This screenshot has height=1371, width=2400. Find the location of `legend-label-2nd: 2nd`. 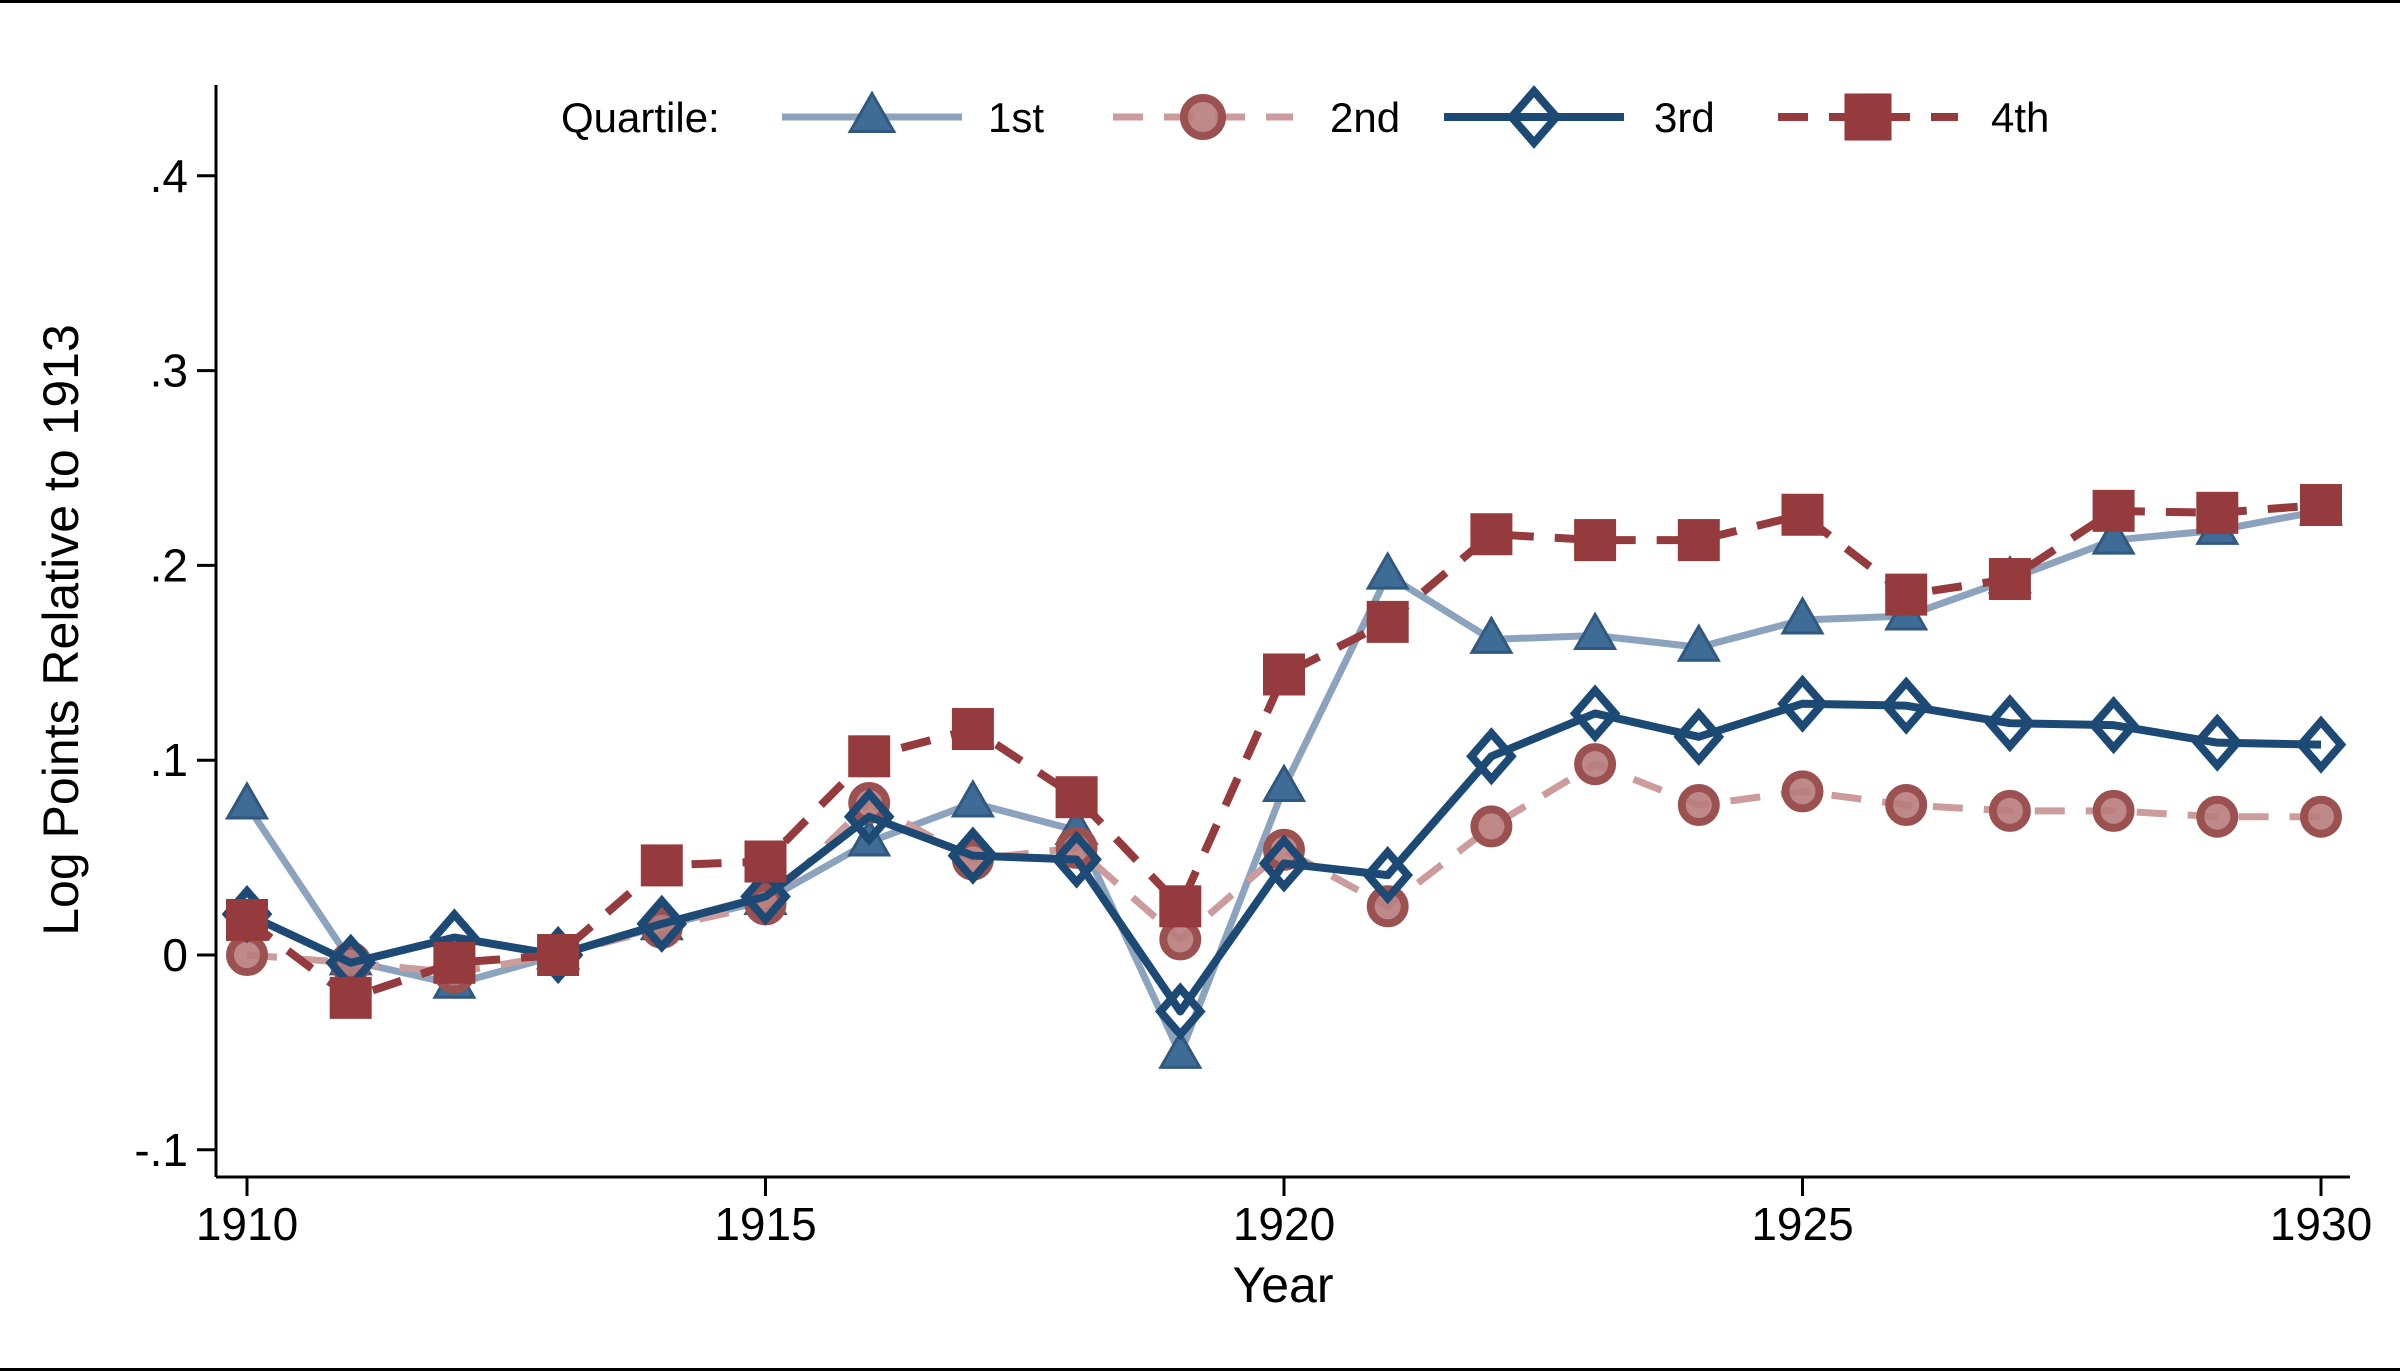

legend-label-2nd: 2nd is located at coordinates (1365, 117).